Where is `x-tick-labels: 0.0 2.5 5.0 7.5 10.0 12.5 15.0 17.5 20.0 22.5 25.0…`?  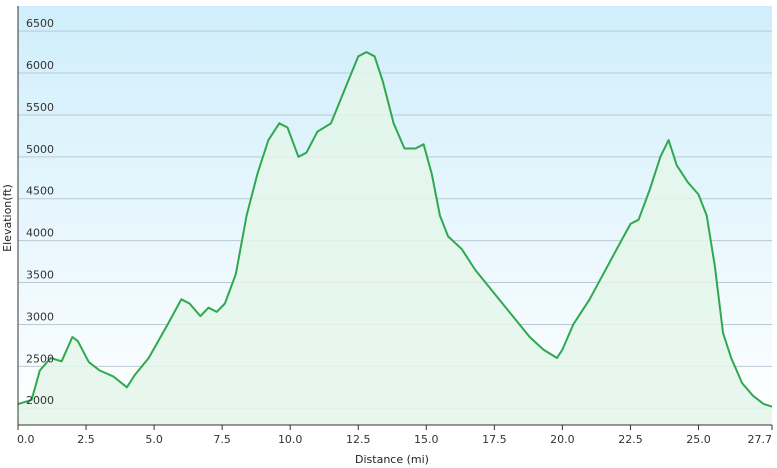 x-tick-labels: 0.0 2.5 5.0 7.5 10.0 12.5 15.0 17.5 20.0 22.5 25.0… is located at coordinates (394, 439).